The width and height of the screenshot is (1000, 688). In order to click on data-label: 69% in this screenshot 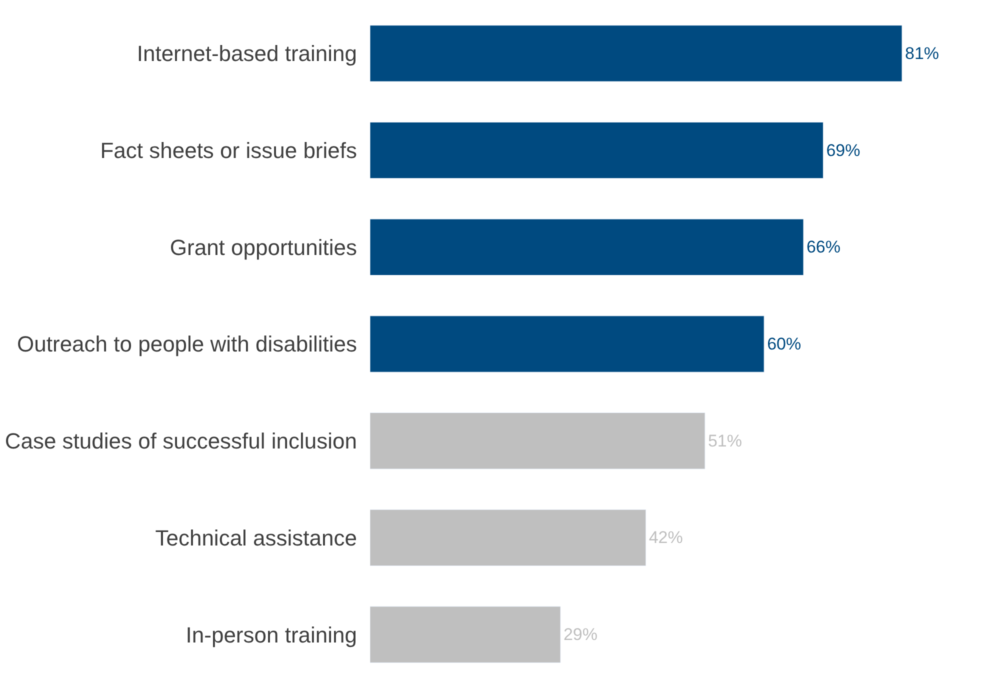, I will do `click(843, 150)`.